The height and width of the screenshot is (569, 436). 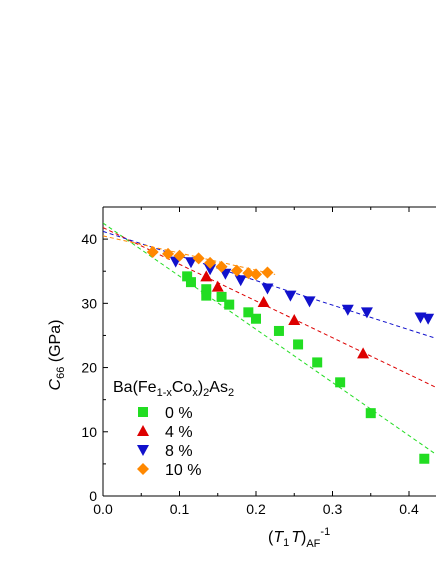 What do you see at coordinates (271, 537) in the screenshot?
I see `x-axis-title-open: (` at bounding box center [271, 537].